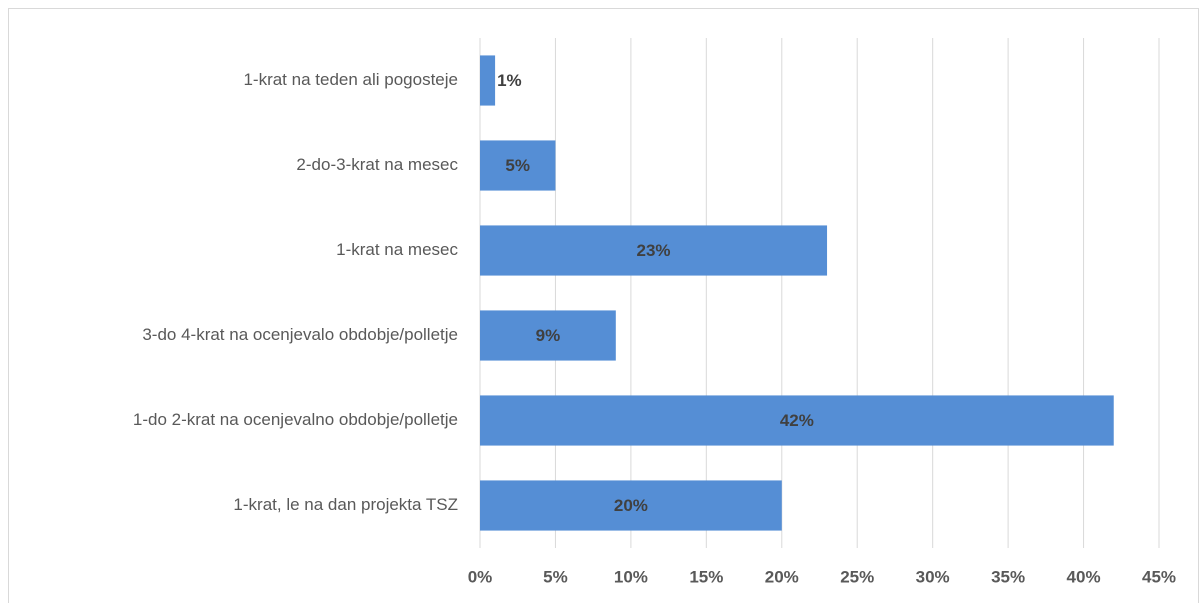  I want to click on x-tick-label: 35%, so click(1008, 576).